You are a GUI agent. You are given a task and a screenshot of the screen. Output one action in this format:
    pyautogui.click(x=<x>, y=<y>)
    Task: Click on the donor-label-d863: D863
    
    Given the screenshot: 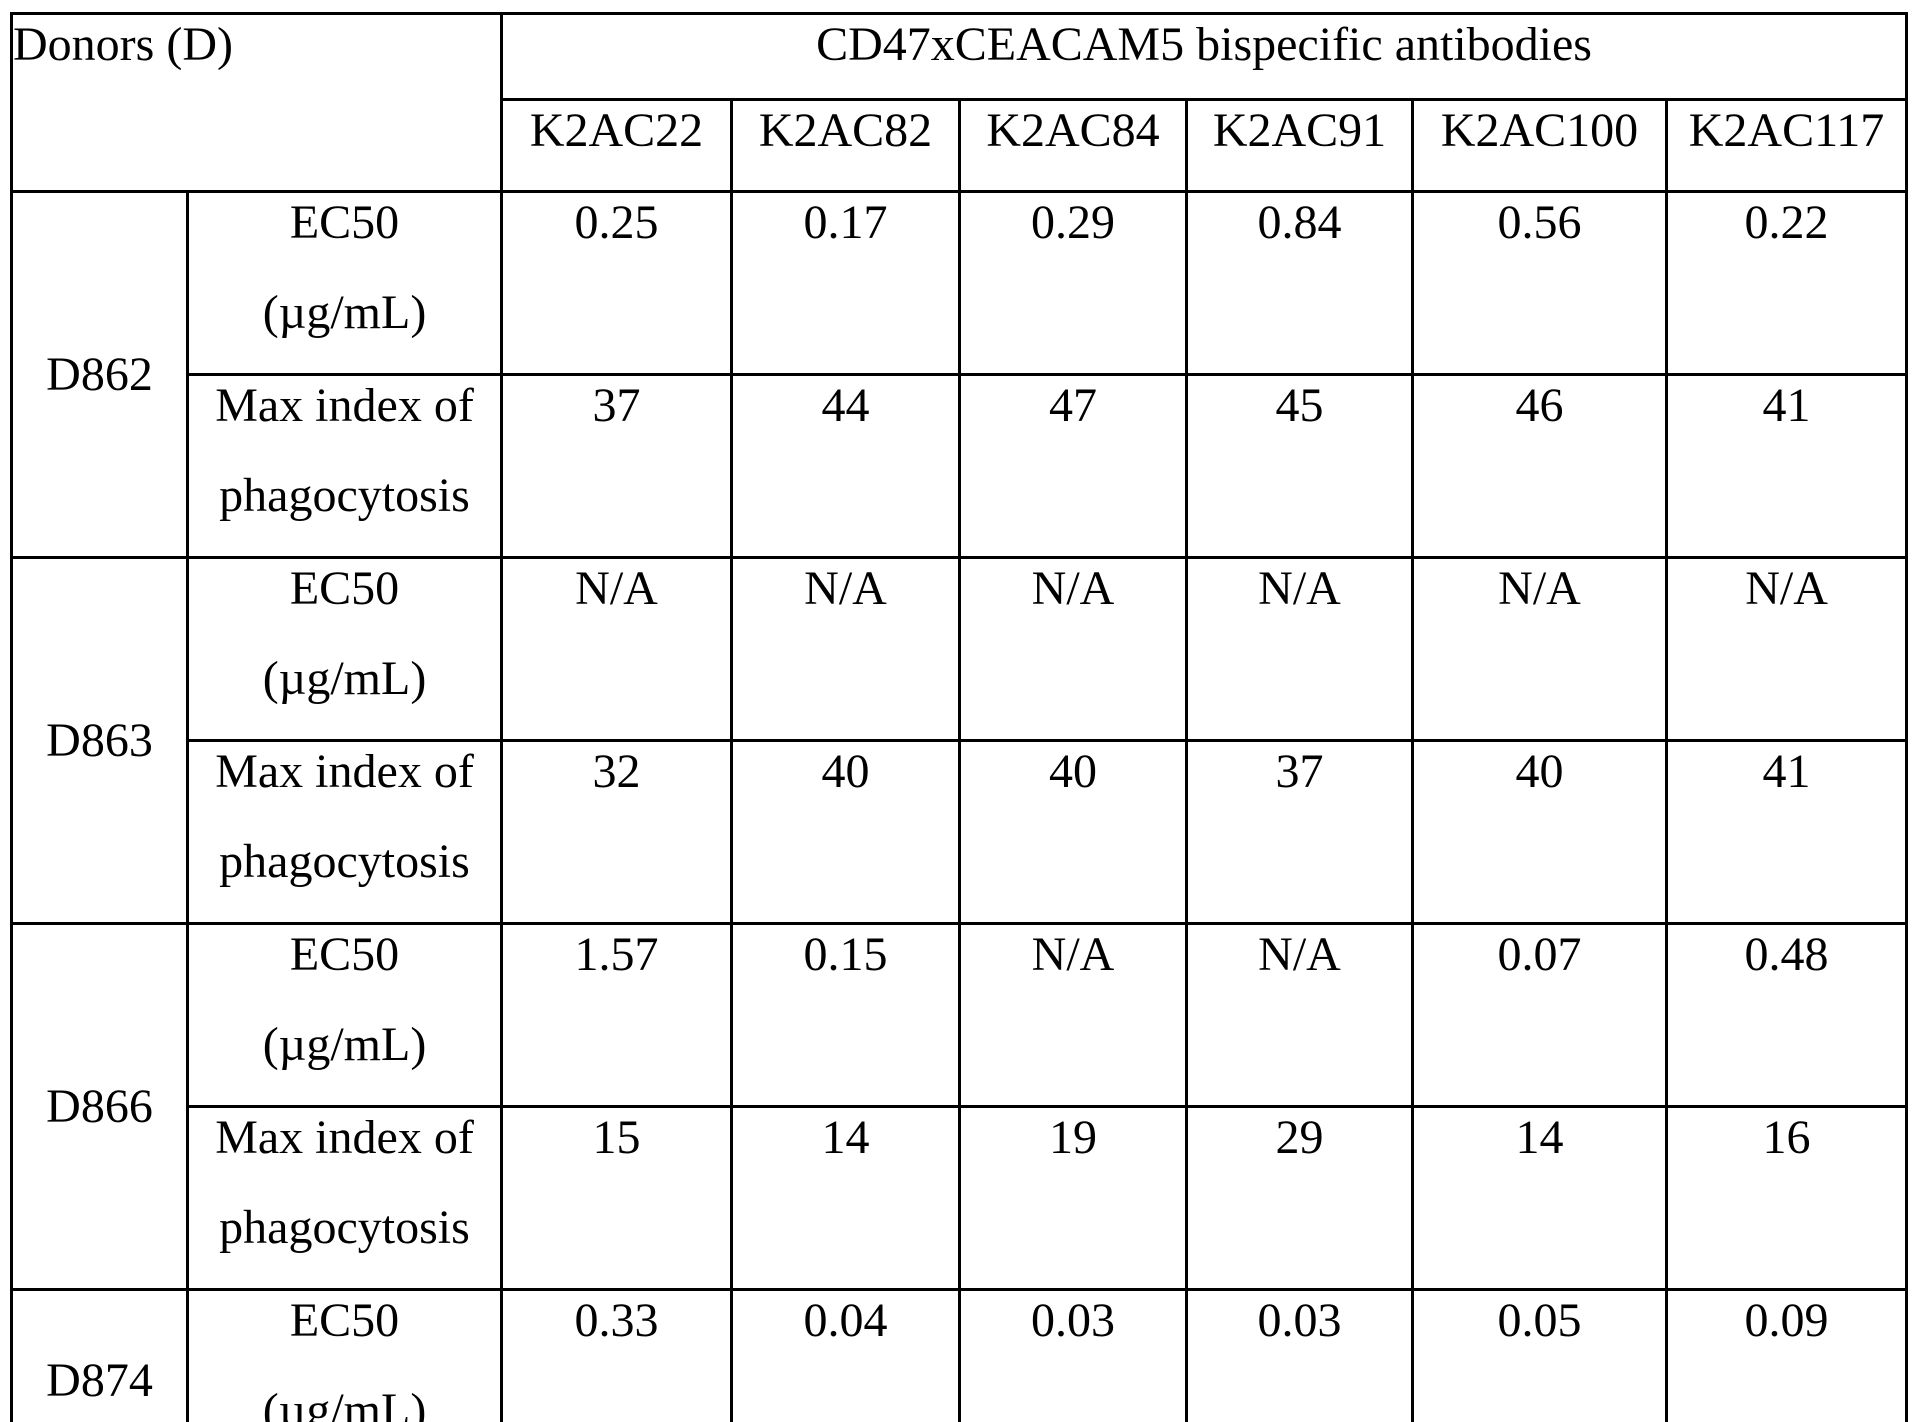 What is the action you would take?
    pyautogui.click(x=99, y=740)
    